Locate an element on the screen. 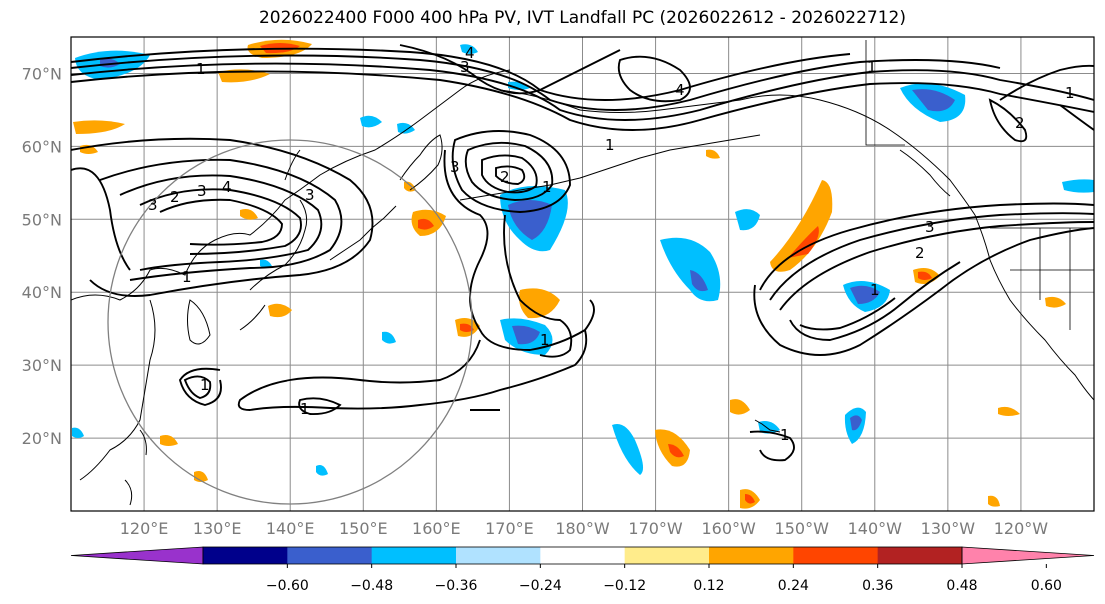 This screenshot has width=1105, height=604. contour-label: 4 is located at coordinates (470, 53).